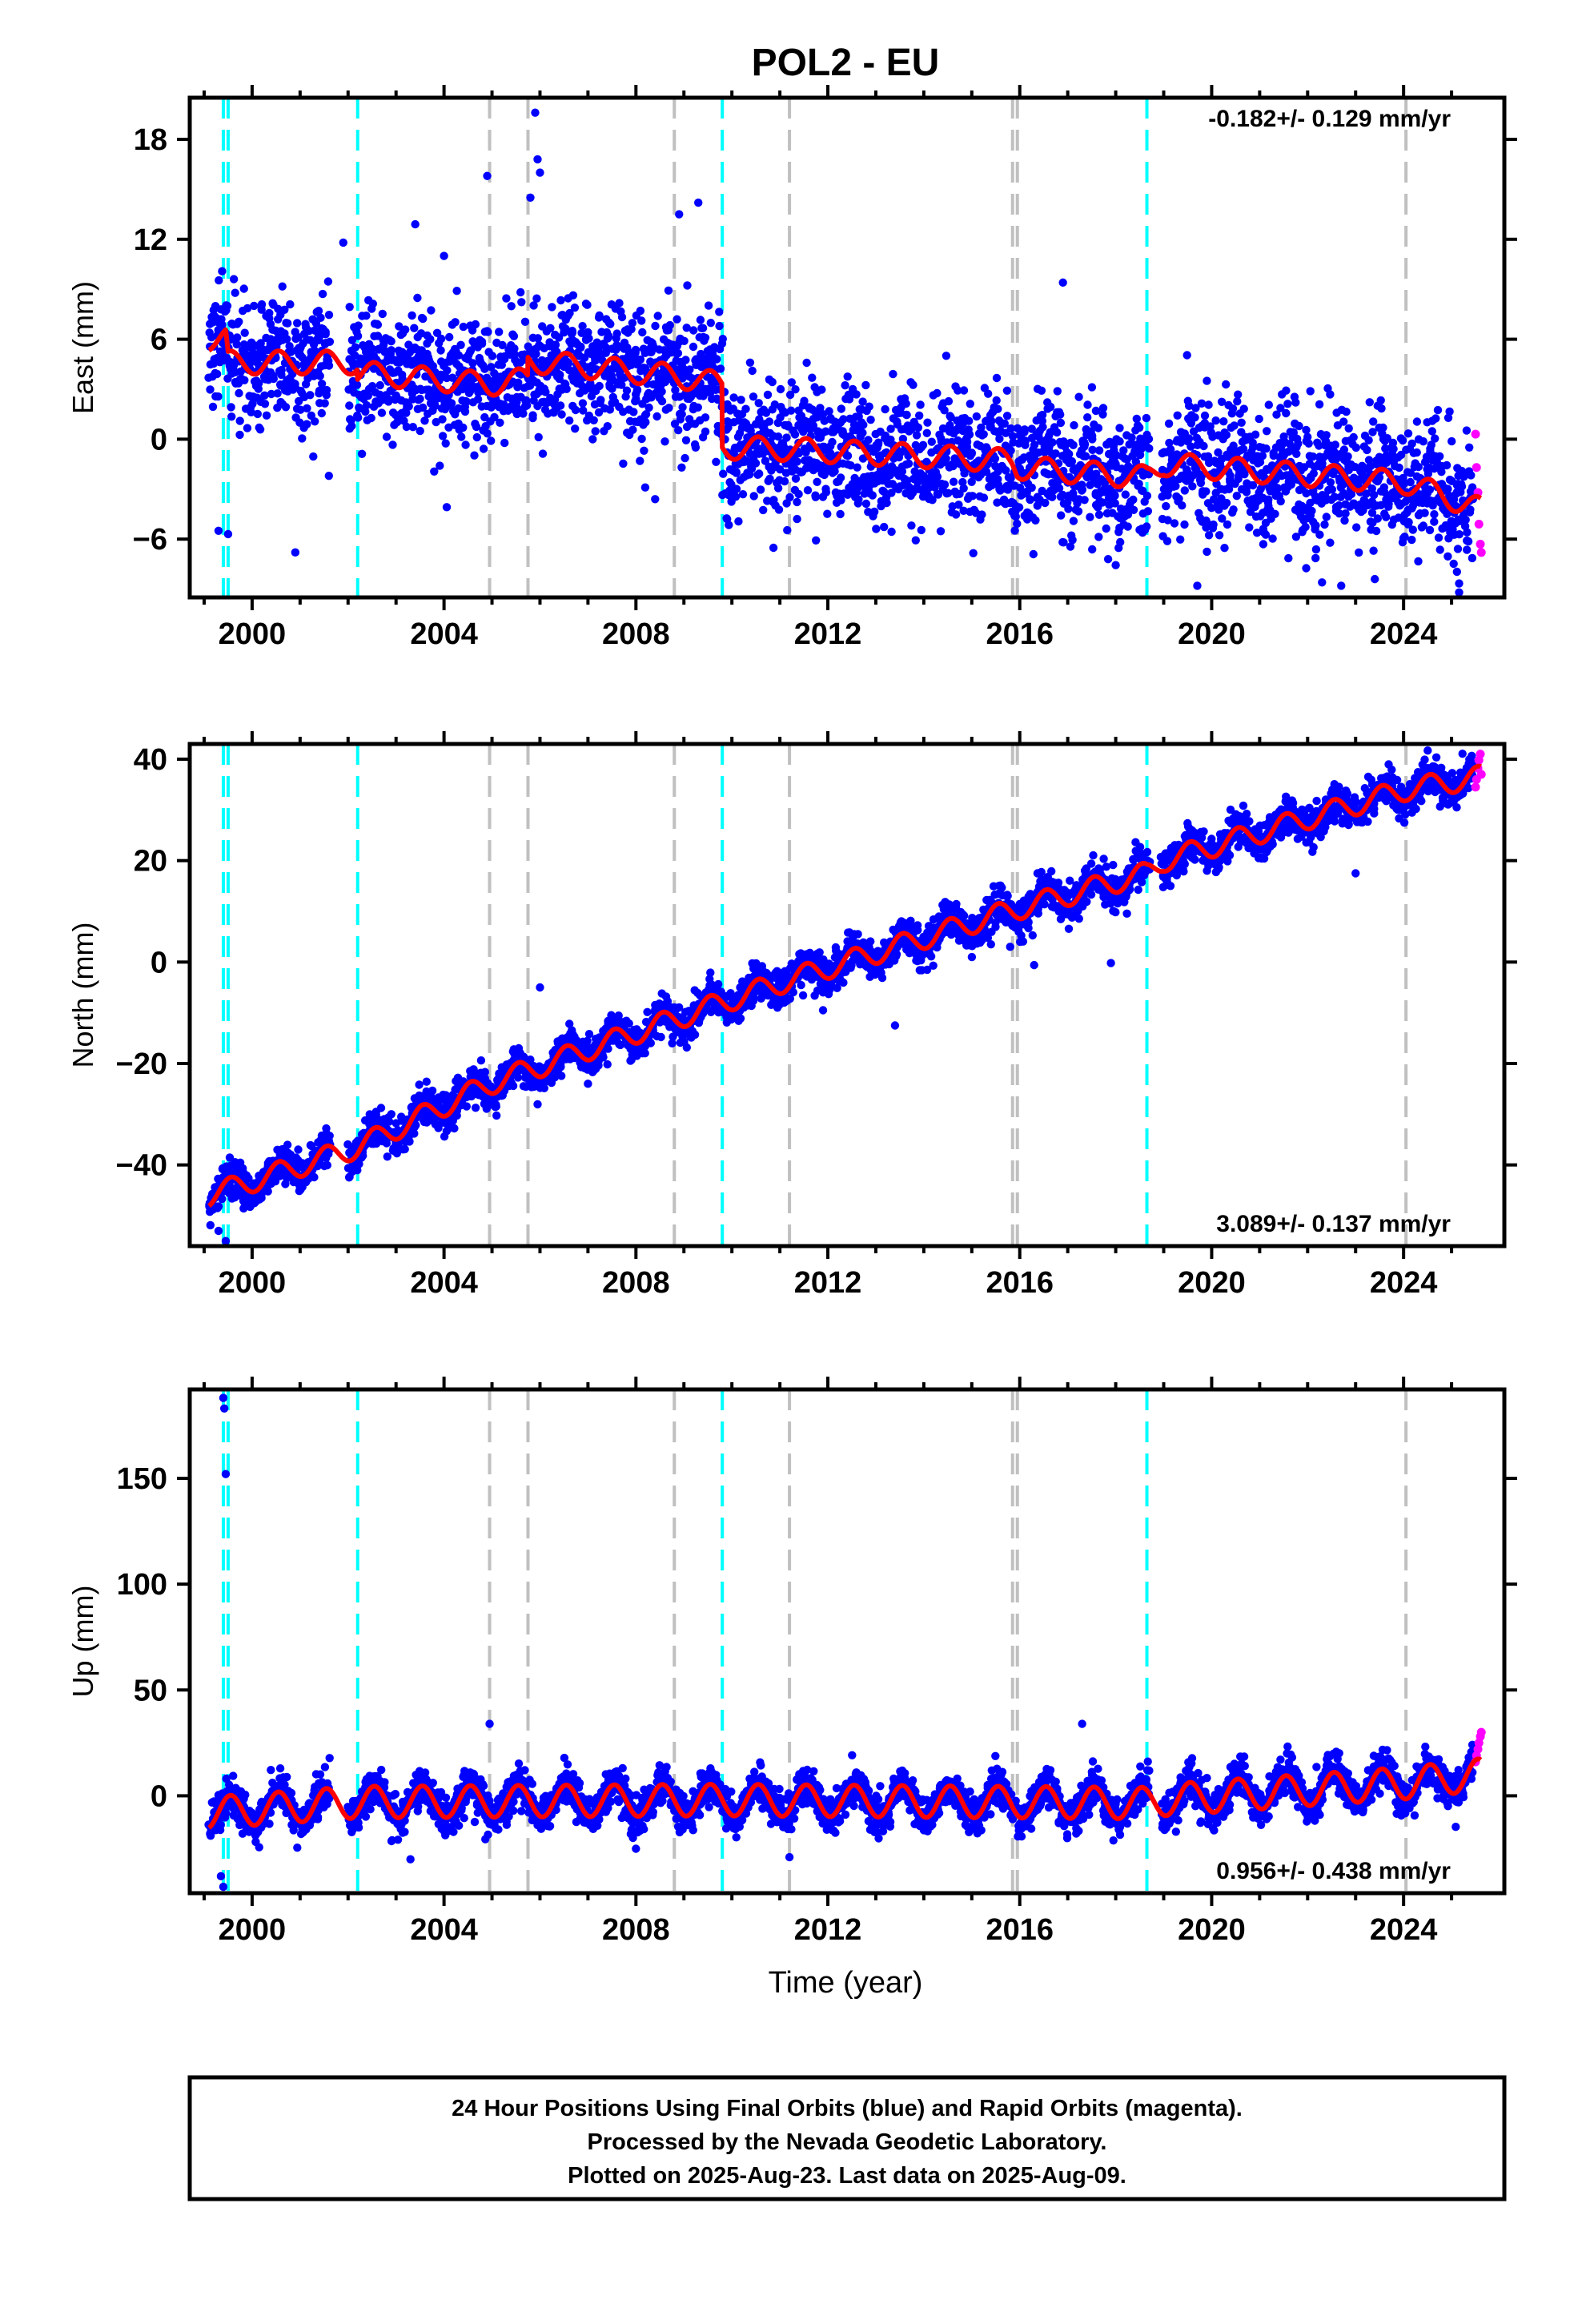 Image resolution: width=1582 pixels, height=2324 pixels. I want to click on east-x-tick-label: 2012, so click(828, 634).